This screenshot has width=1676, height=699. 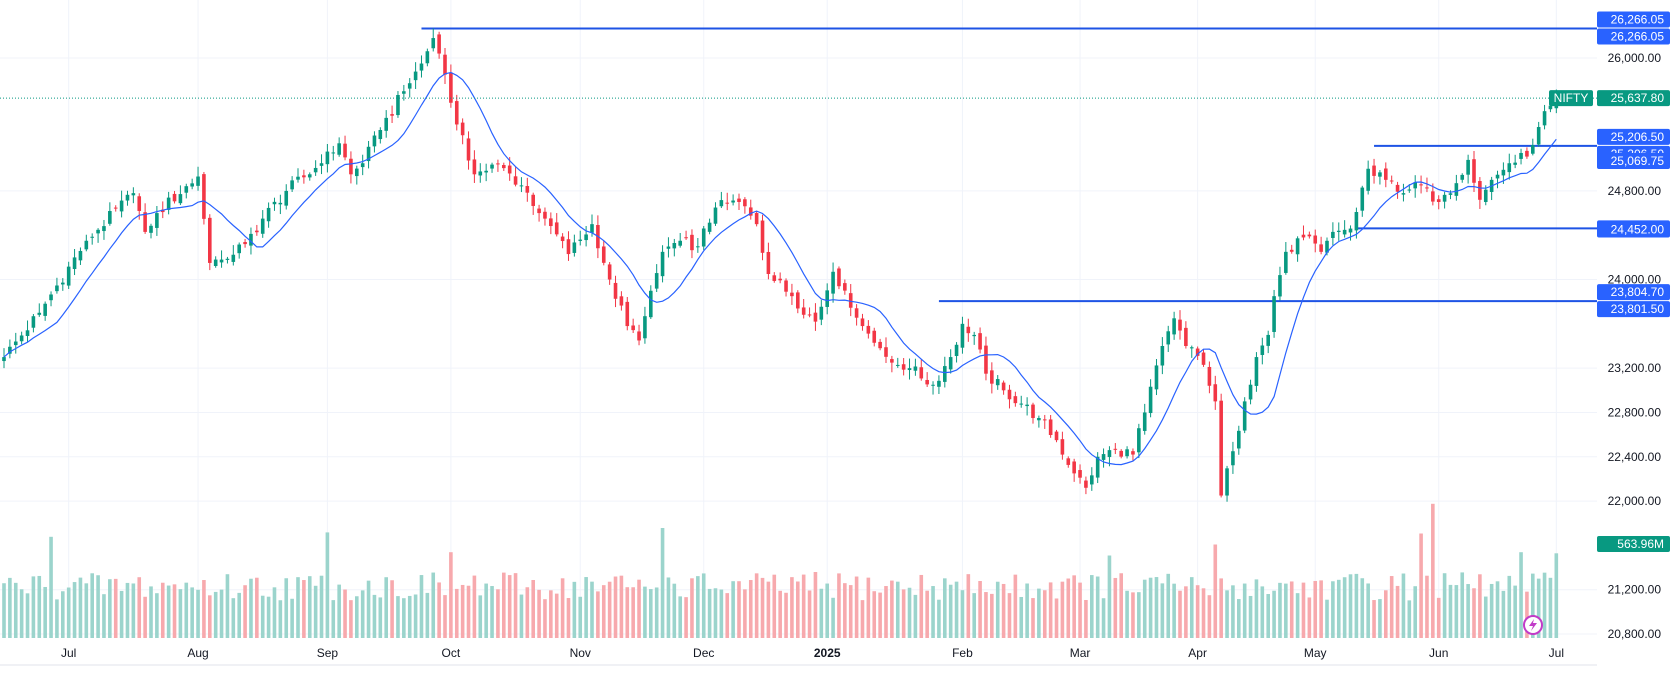 I want to click on time-axis: Jul Aug Sep Oct Nov Dec 2025 Feb Mar Apr May Jun Jul, so click(x=798, y=656).